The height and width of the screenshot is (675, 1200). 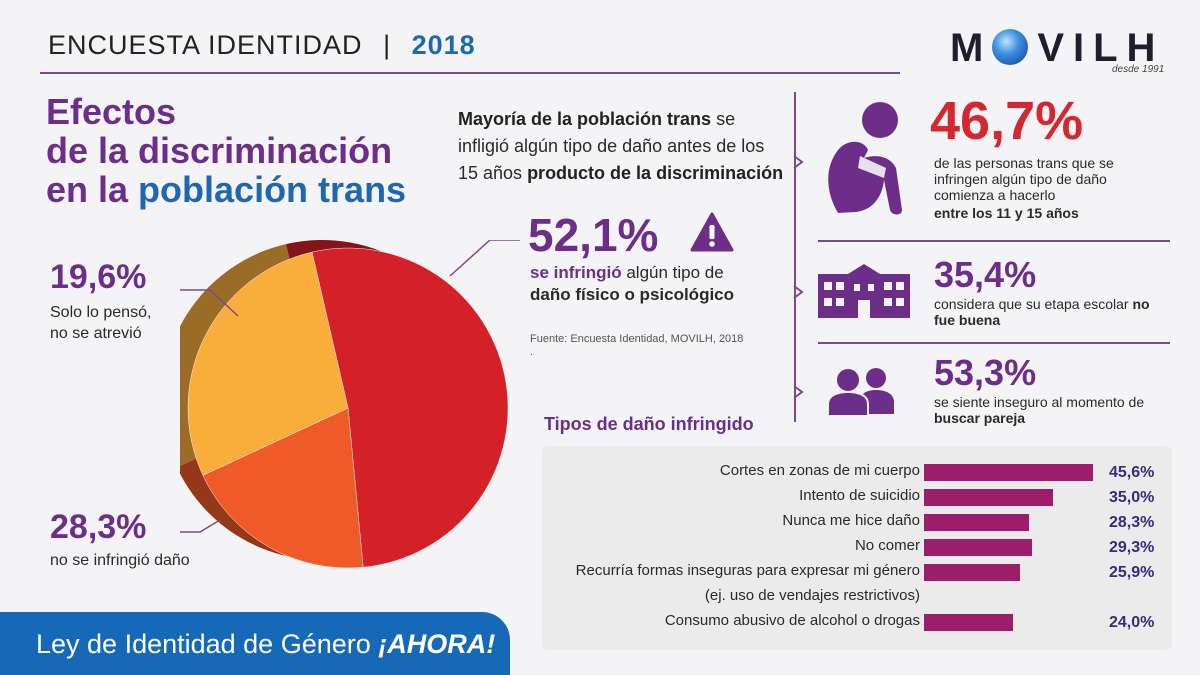 I want to click on two-people-icon, so click(x=860, y=391).